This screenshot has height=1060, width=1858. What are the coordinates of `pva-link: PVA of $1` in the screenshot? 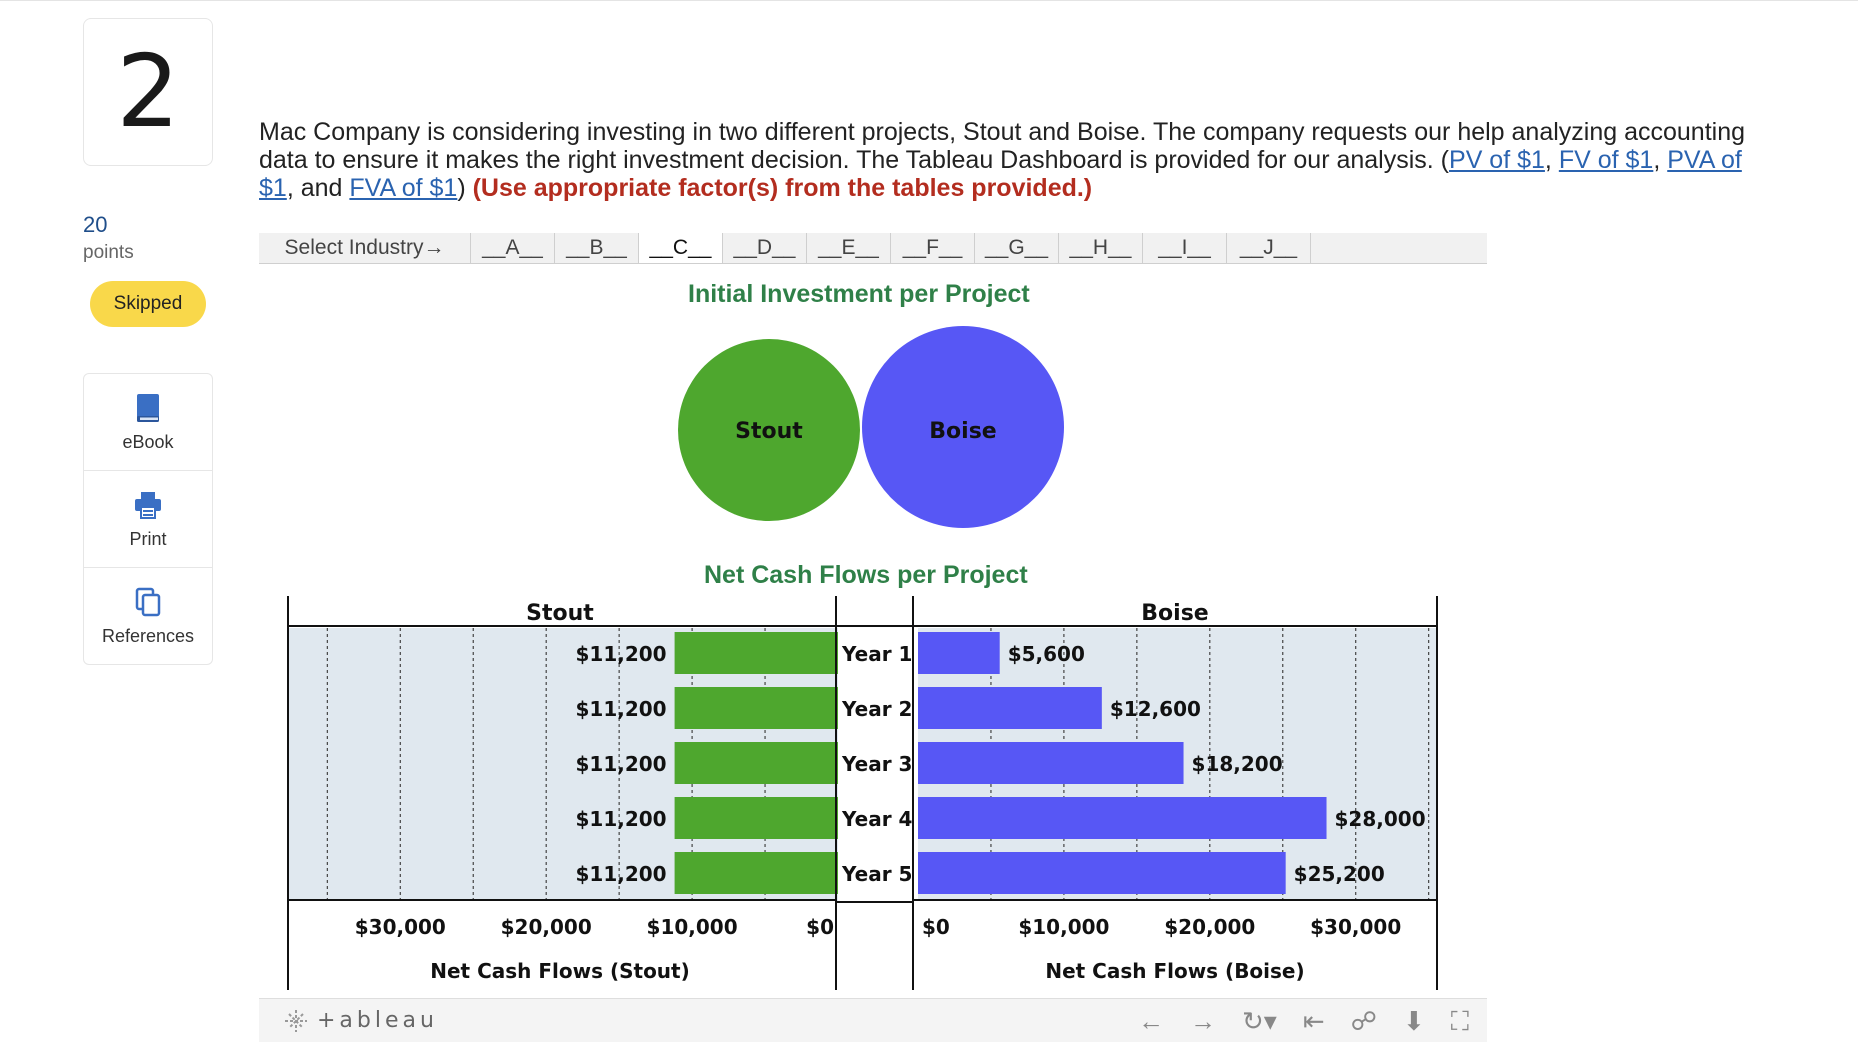 It's located at (1000, 174).